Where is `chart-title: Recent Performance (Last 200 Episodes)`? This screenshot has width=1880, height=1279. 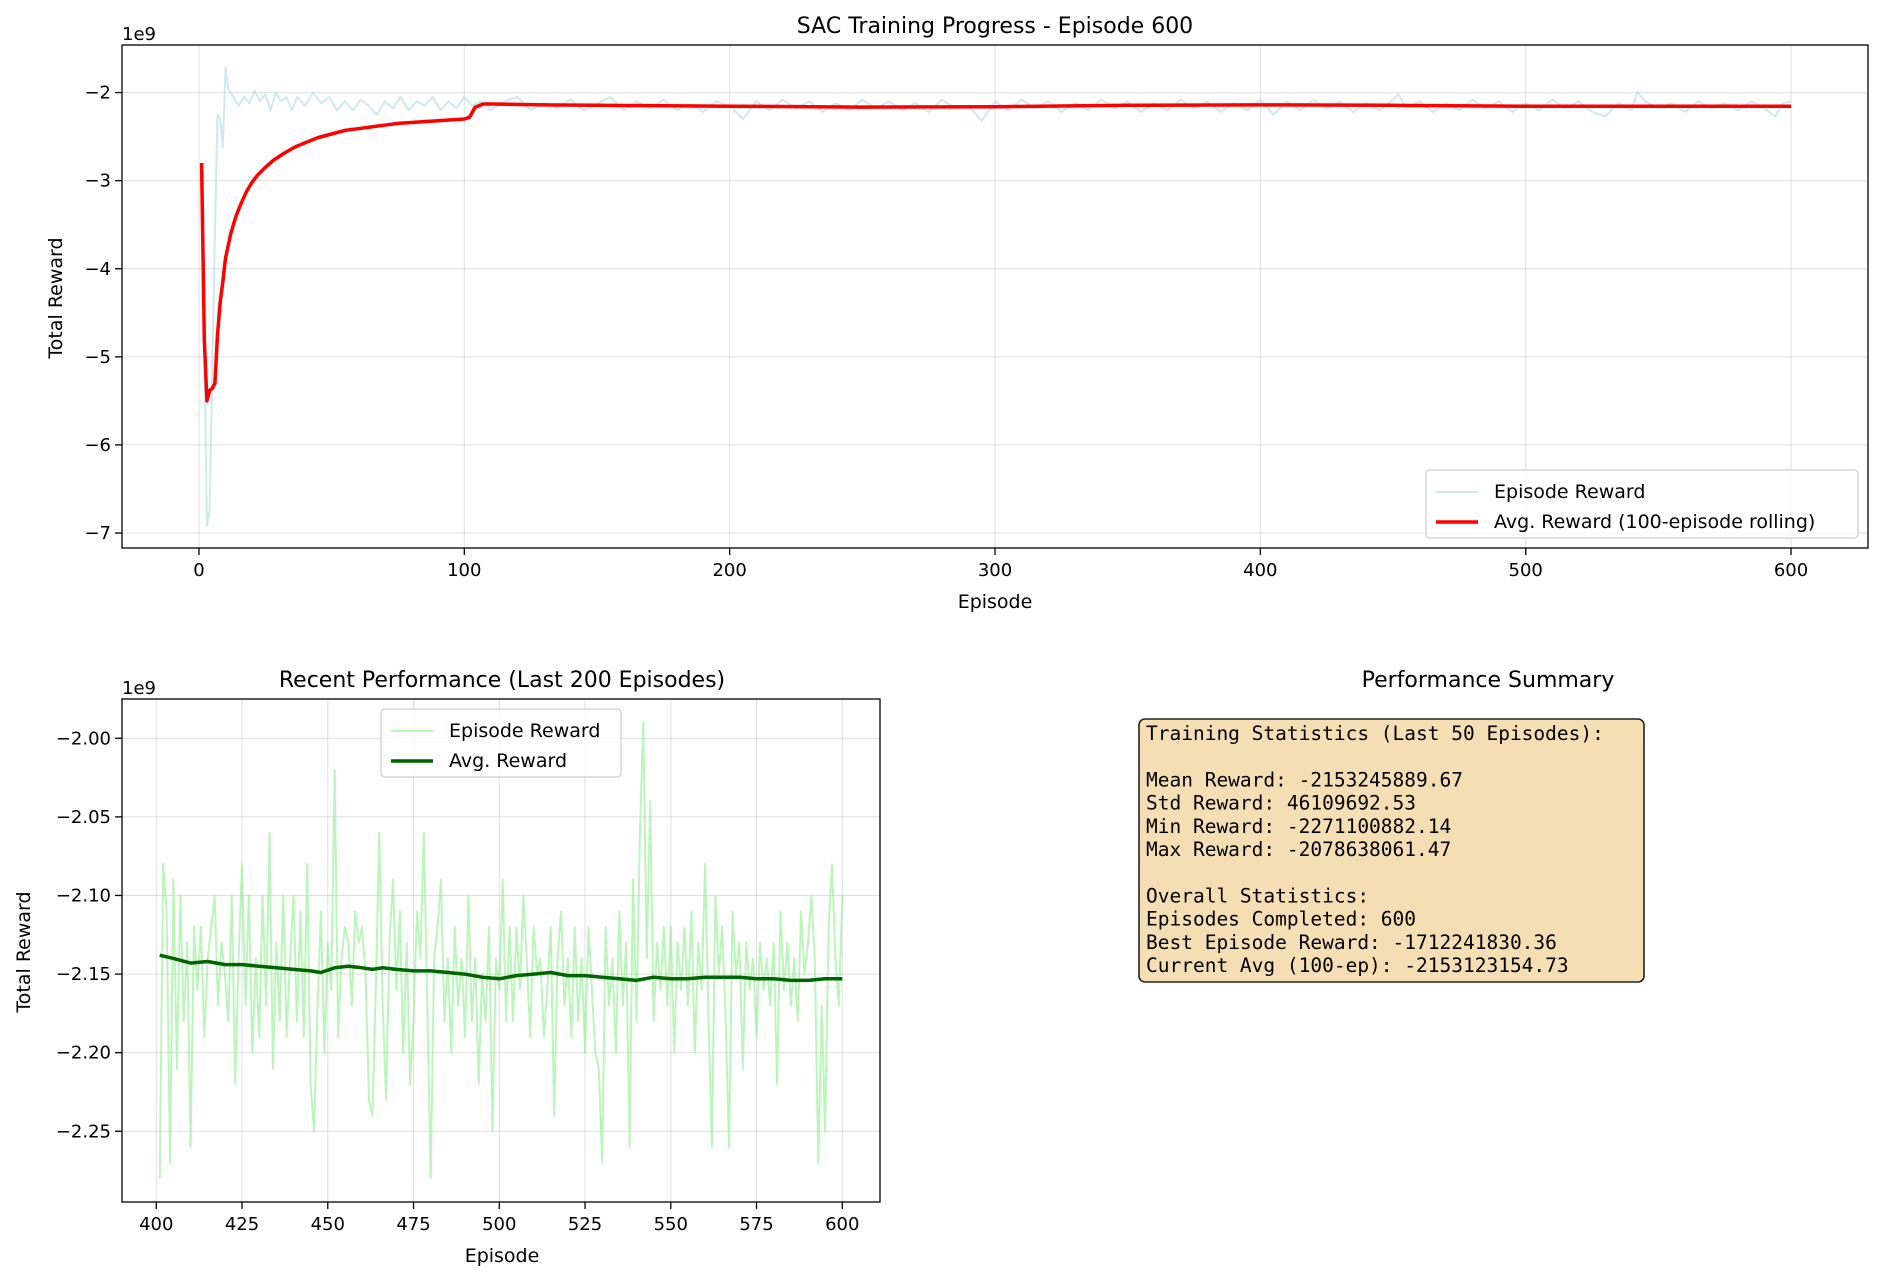 chart-title: Recent Performance (Last 200 Episodes) is located at coordinates (502, 680).